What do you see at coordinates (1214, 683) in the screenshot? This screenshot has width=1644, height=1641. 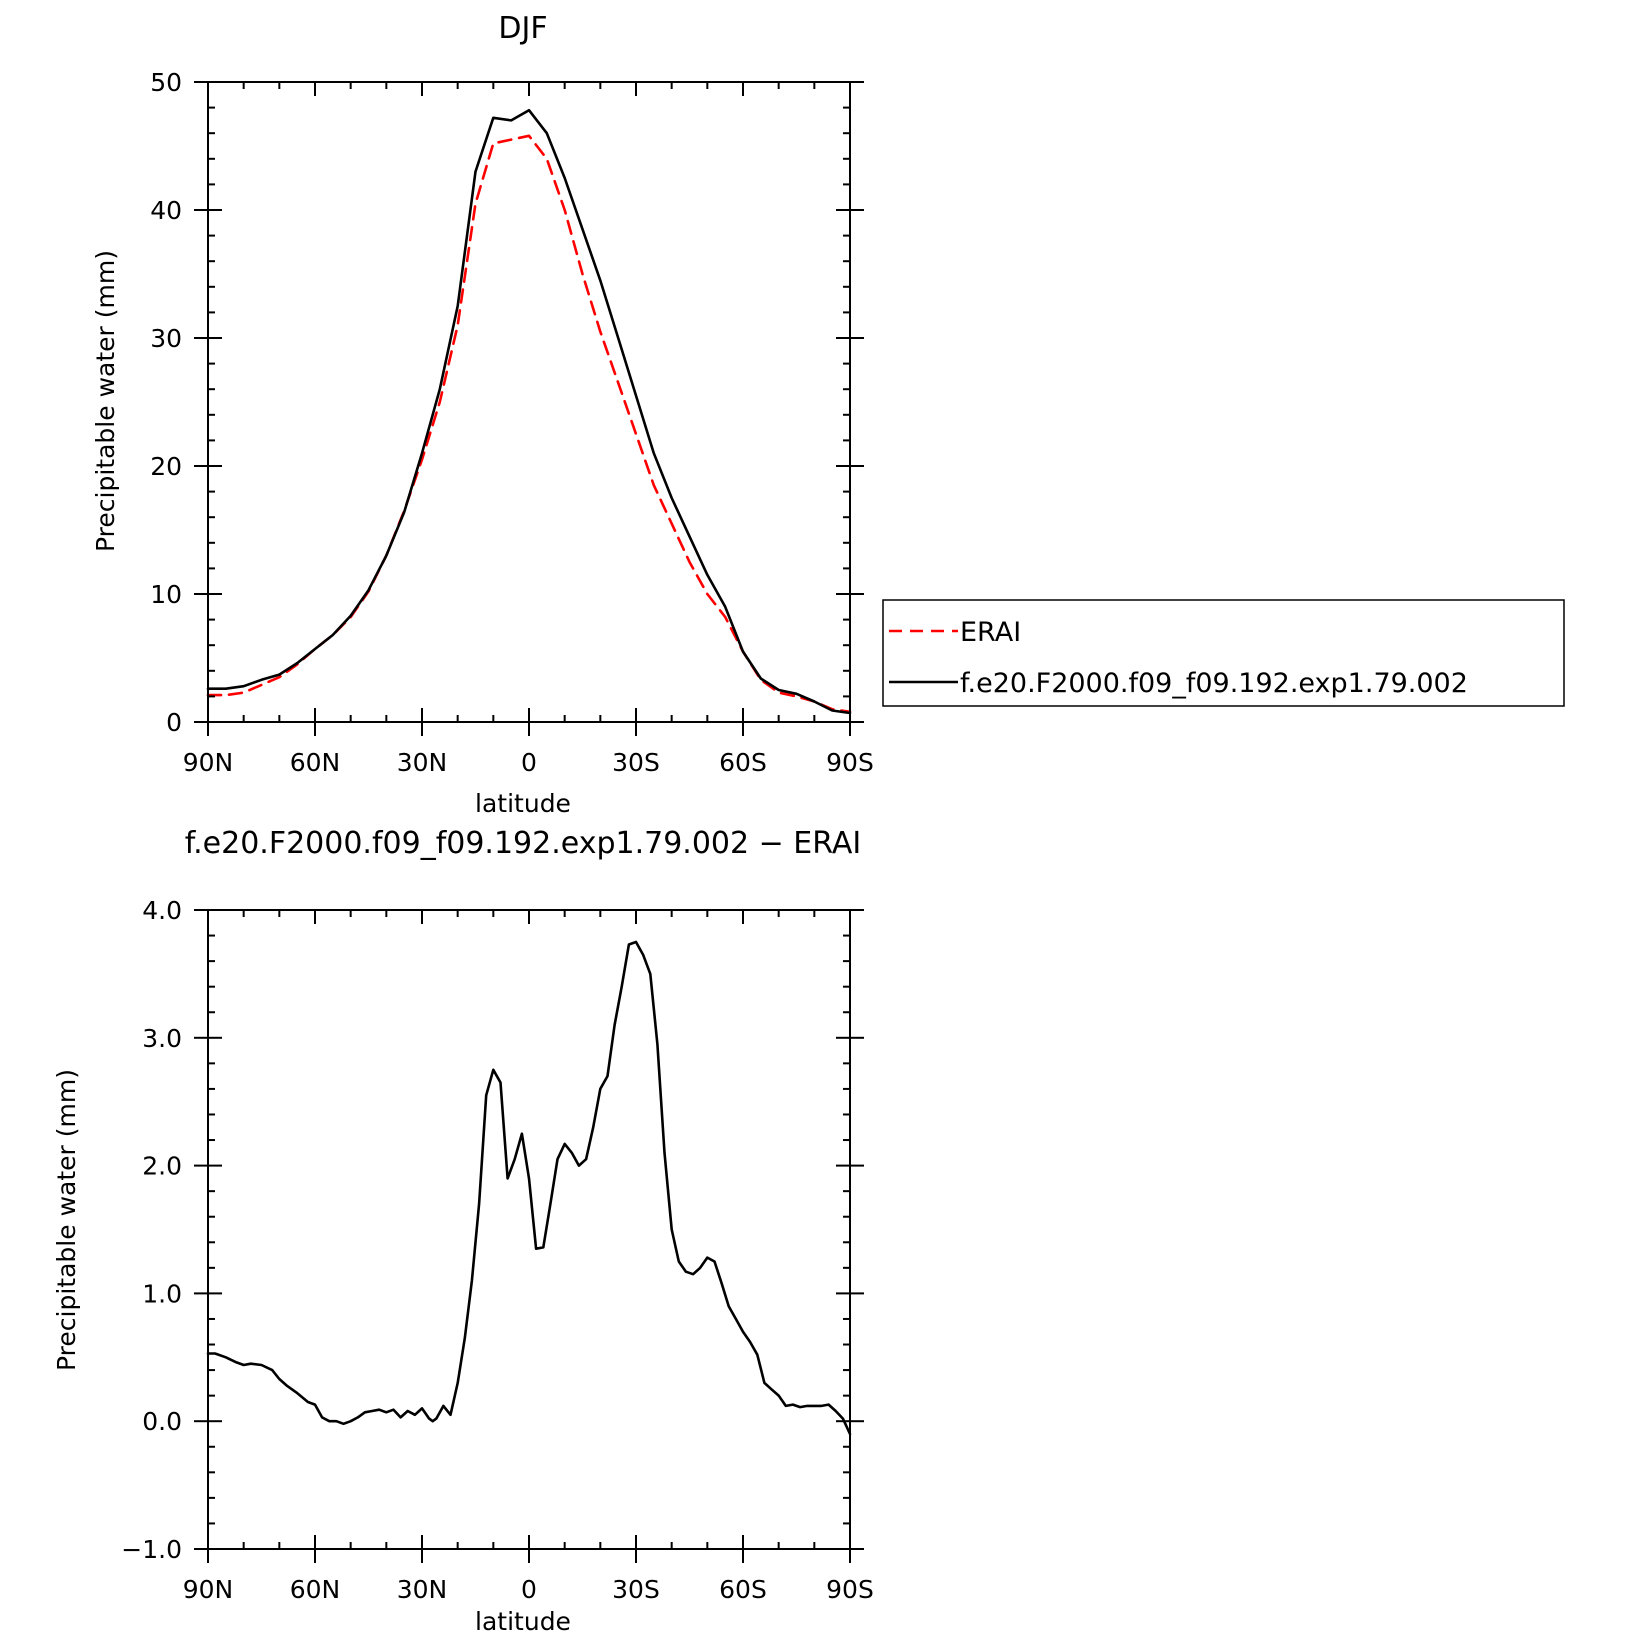 I see `legend-label-model: f.e20.F2000.f09_f09.192.exp1.79.002` at bounding box center [1214, 683].